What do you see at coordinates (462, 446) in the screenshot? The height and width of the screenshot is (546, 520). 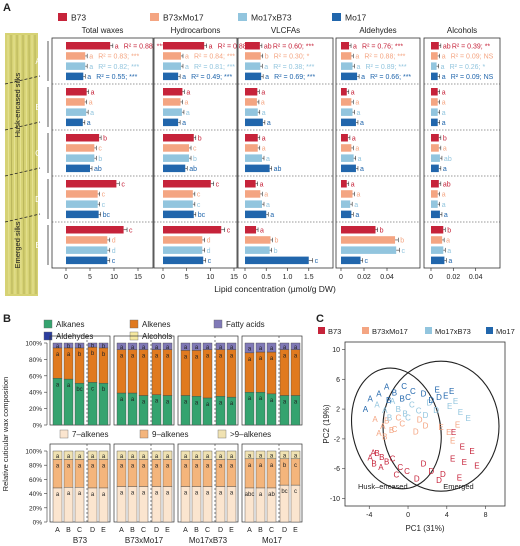 I see `scatter-point-B73: E` at bounding box center [462, 446].